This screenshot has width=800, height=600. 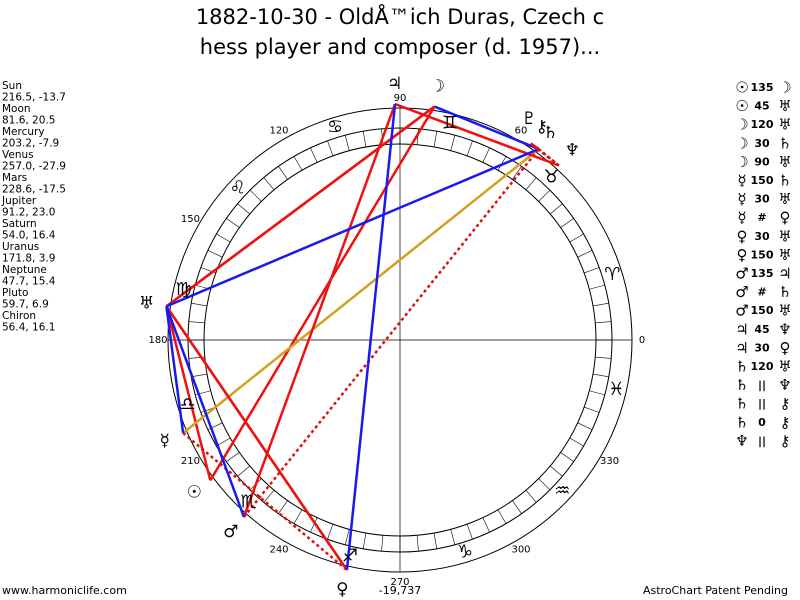 I want to click on degree-label: 210, so click(x=190, y=461).